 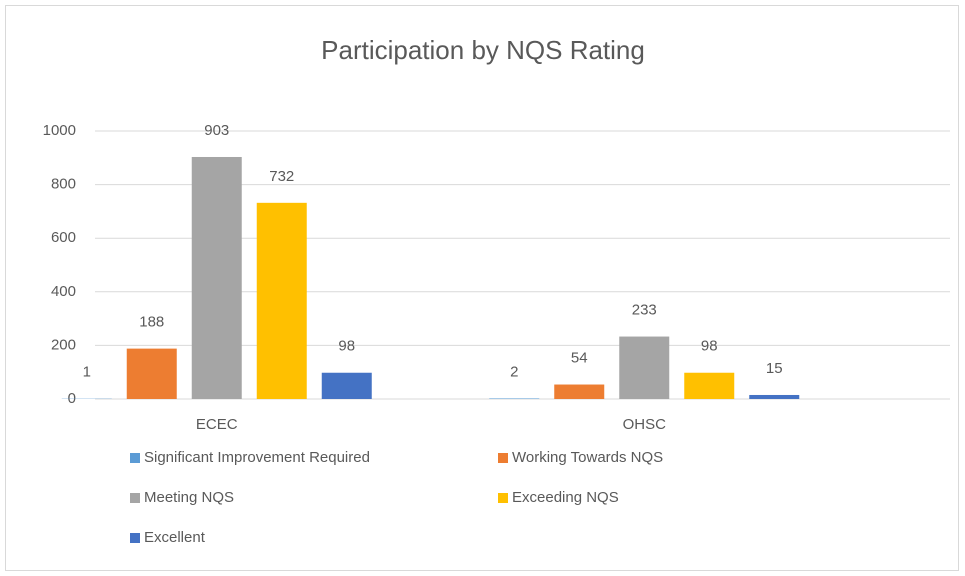 I want to click on data-label: 732, so click(x=281, y=176).